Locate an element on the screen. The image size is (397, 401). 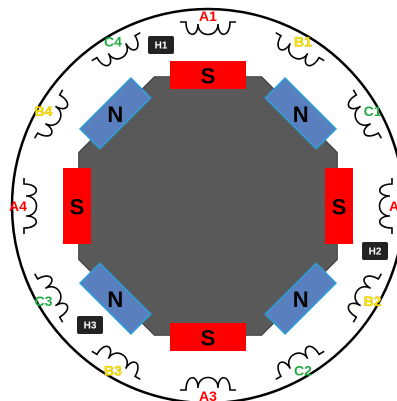
winding-coil-b4 is located at coordinates (51, 114).